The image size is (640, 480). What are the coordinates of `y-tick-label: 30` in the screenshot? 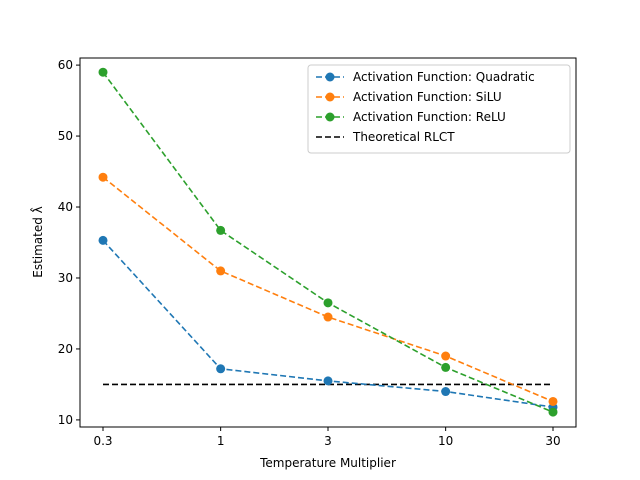 It's located at (65, 278).